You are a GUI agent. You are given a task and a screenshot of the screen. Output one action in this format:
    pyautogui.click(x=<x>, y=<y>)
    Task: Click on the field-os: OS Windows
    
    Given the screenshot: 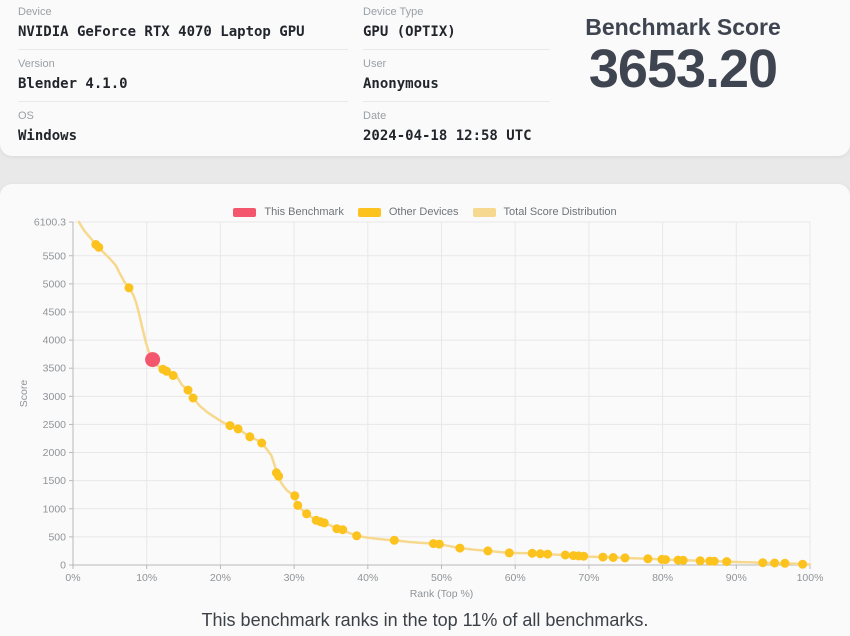 What is the action you would take?
    pyautogui.click(x=183, y=131)
    